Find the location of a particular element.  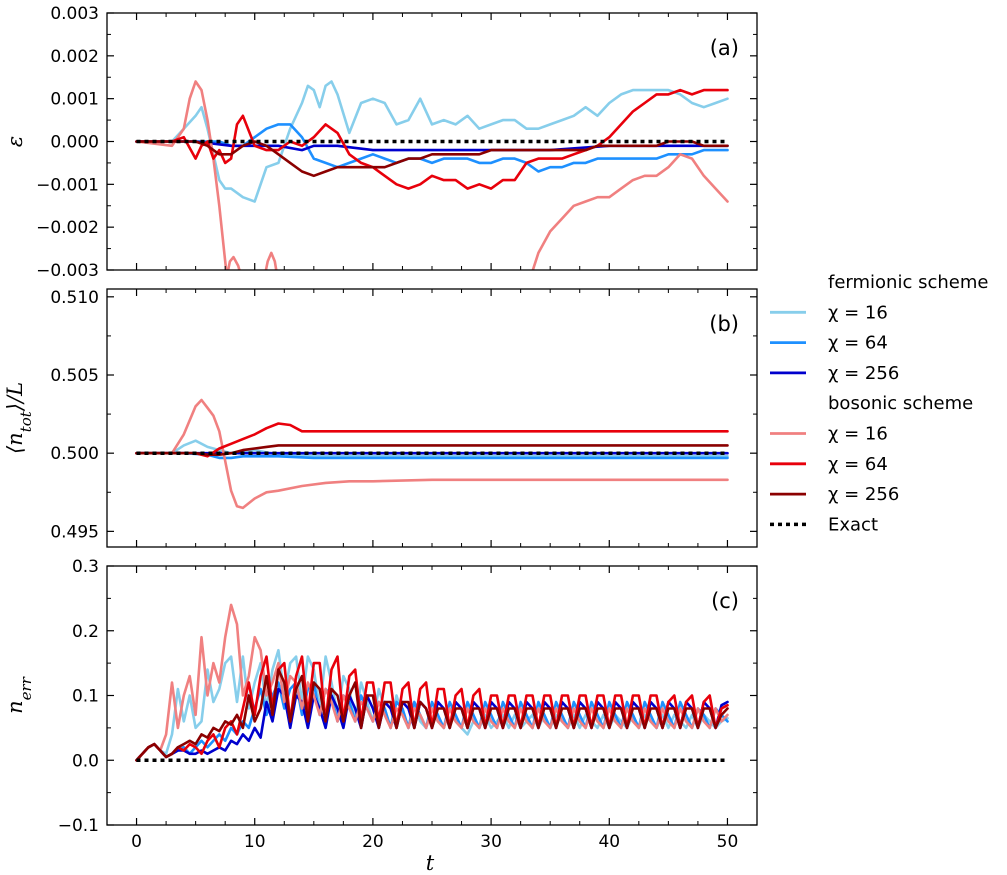

y-tick-label: 0.495 is located at coordinates (74, 532).